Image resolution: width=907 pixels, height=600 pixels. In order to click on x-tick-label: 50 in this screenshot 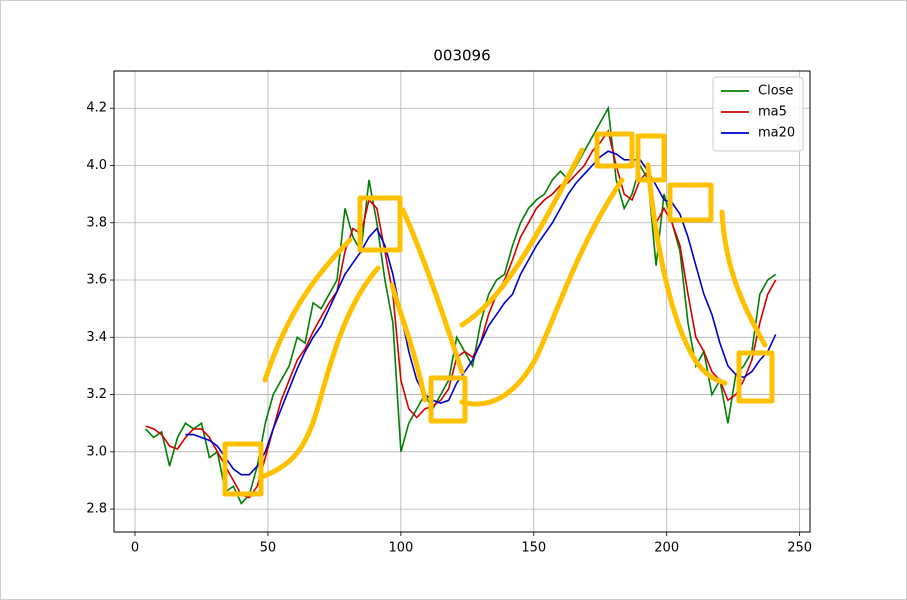, I will do `click(268, 548)`.